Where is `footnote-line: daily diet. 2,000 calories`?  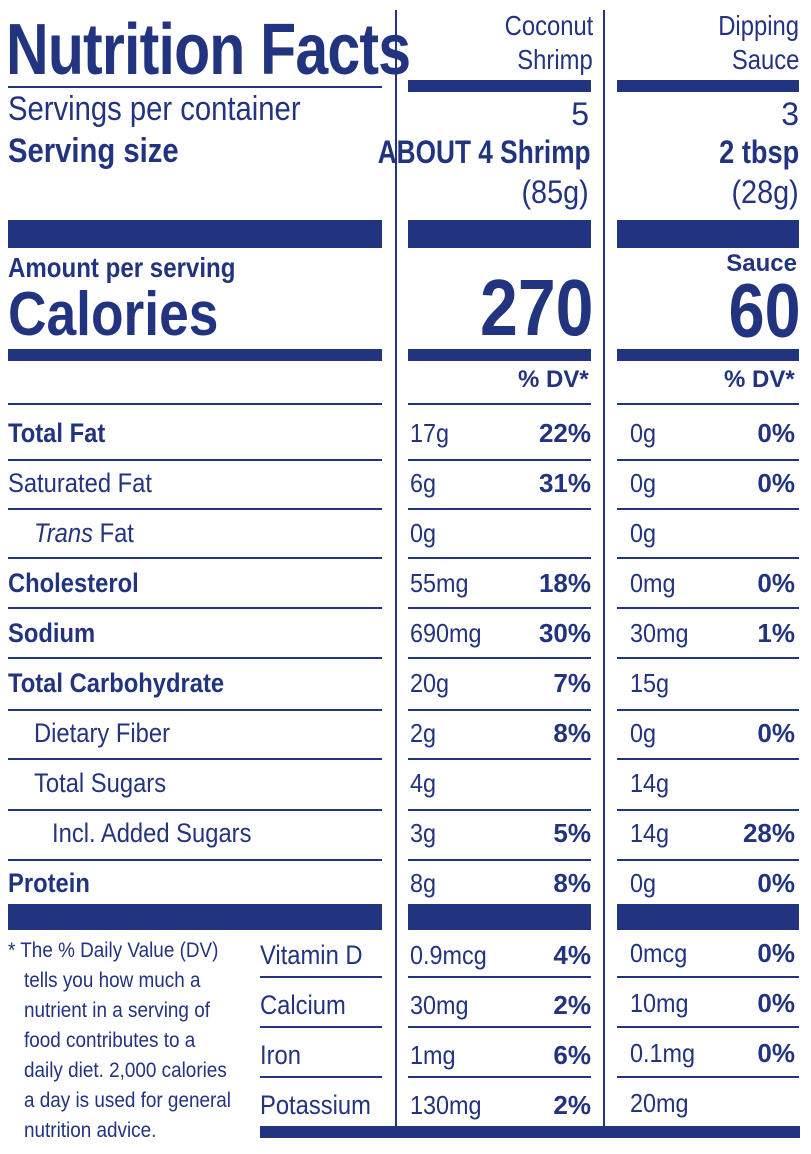
footnote-line: daily diet. 2,000 calories is located at coordinates (125, 1070).